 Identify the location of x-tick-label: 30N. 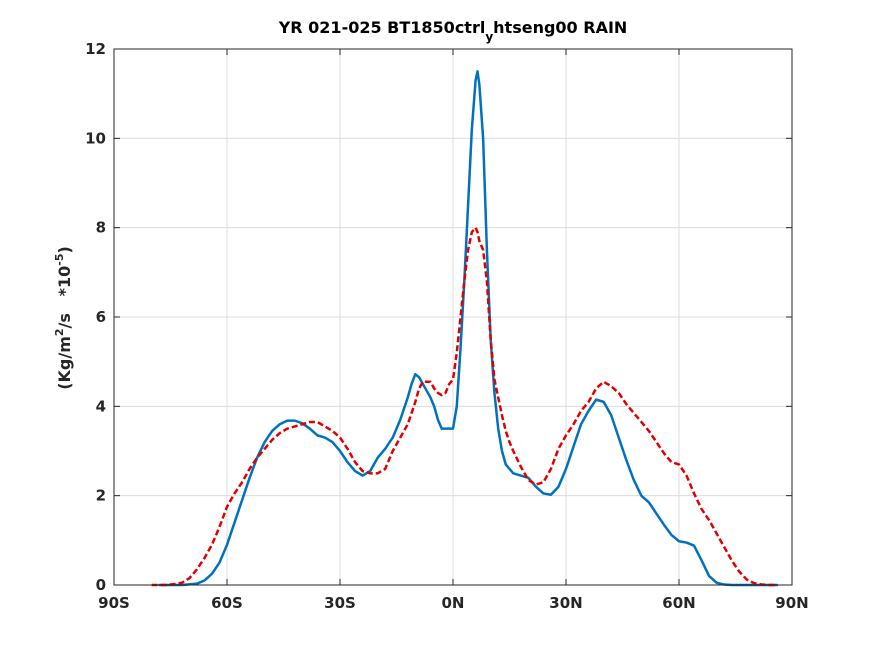
(565, 603).